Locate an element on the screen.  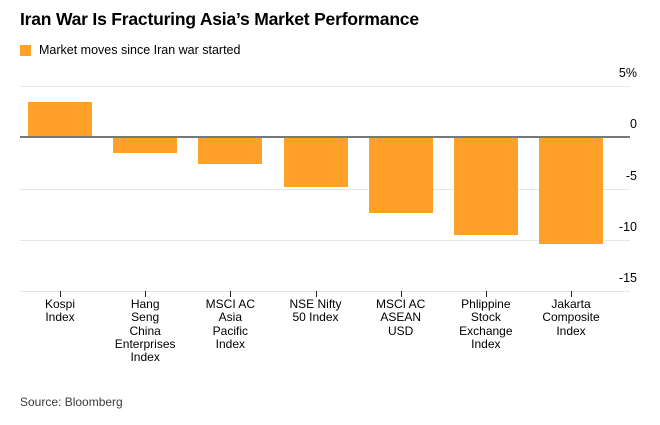
legend-label: Market moves since Iran war started is located at coordinates (140, 50).